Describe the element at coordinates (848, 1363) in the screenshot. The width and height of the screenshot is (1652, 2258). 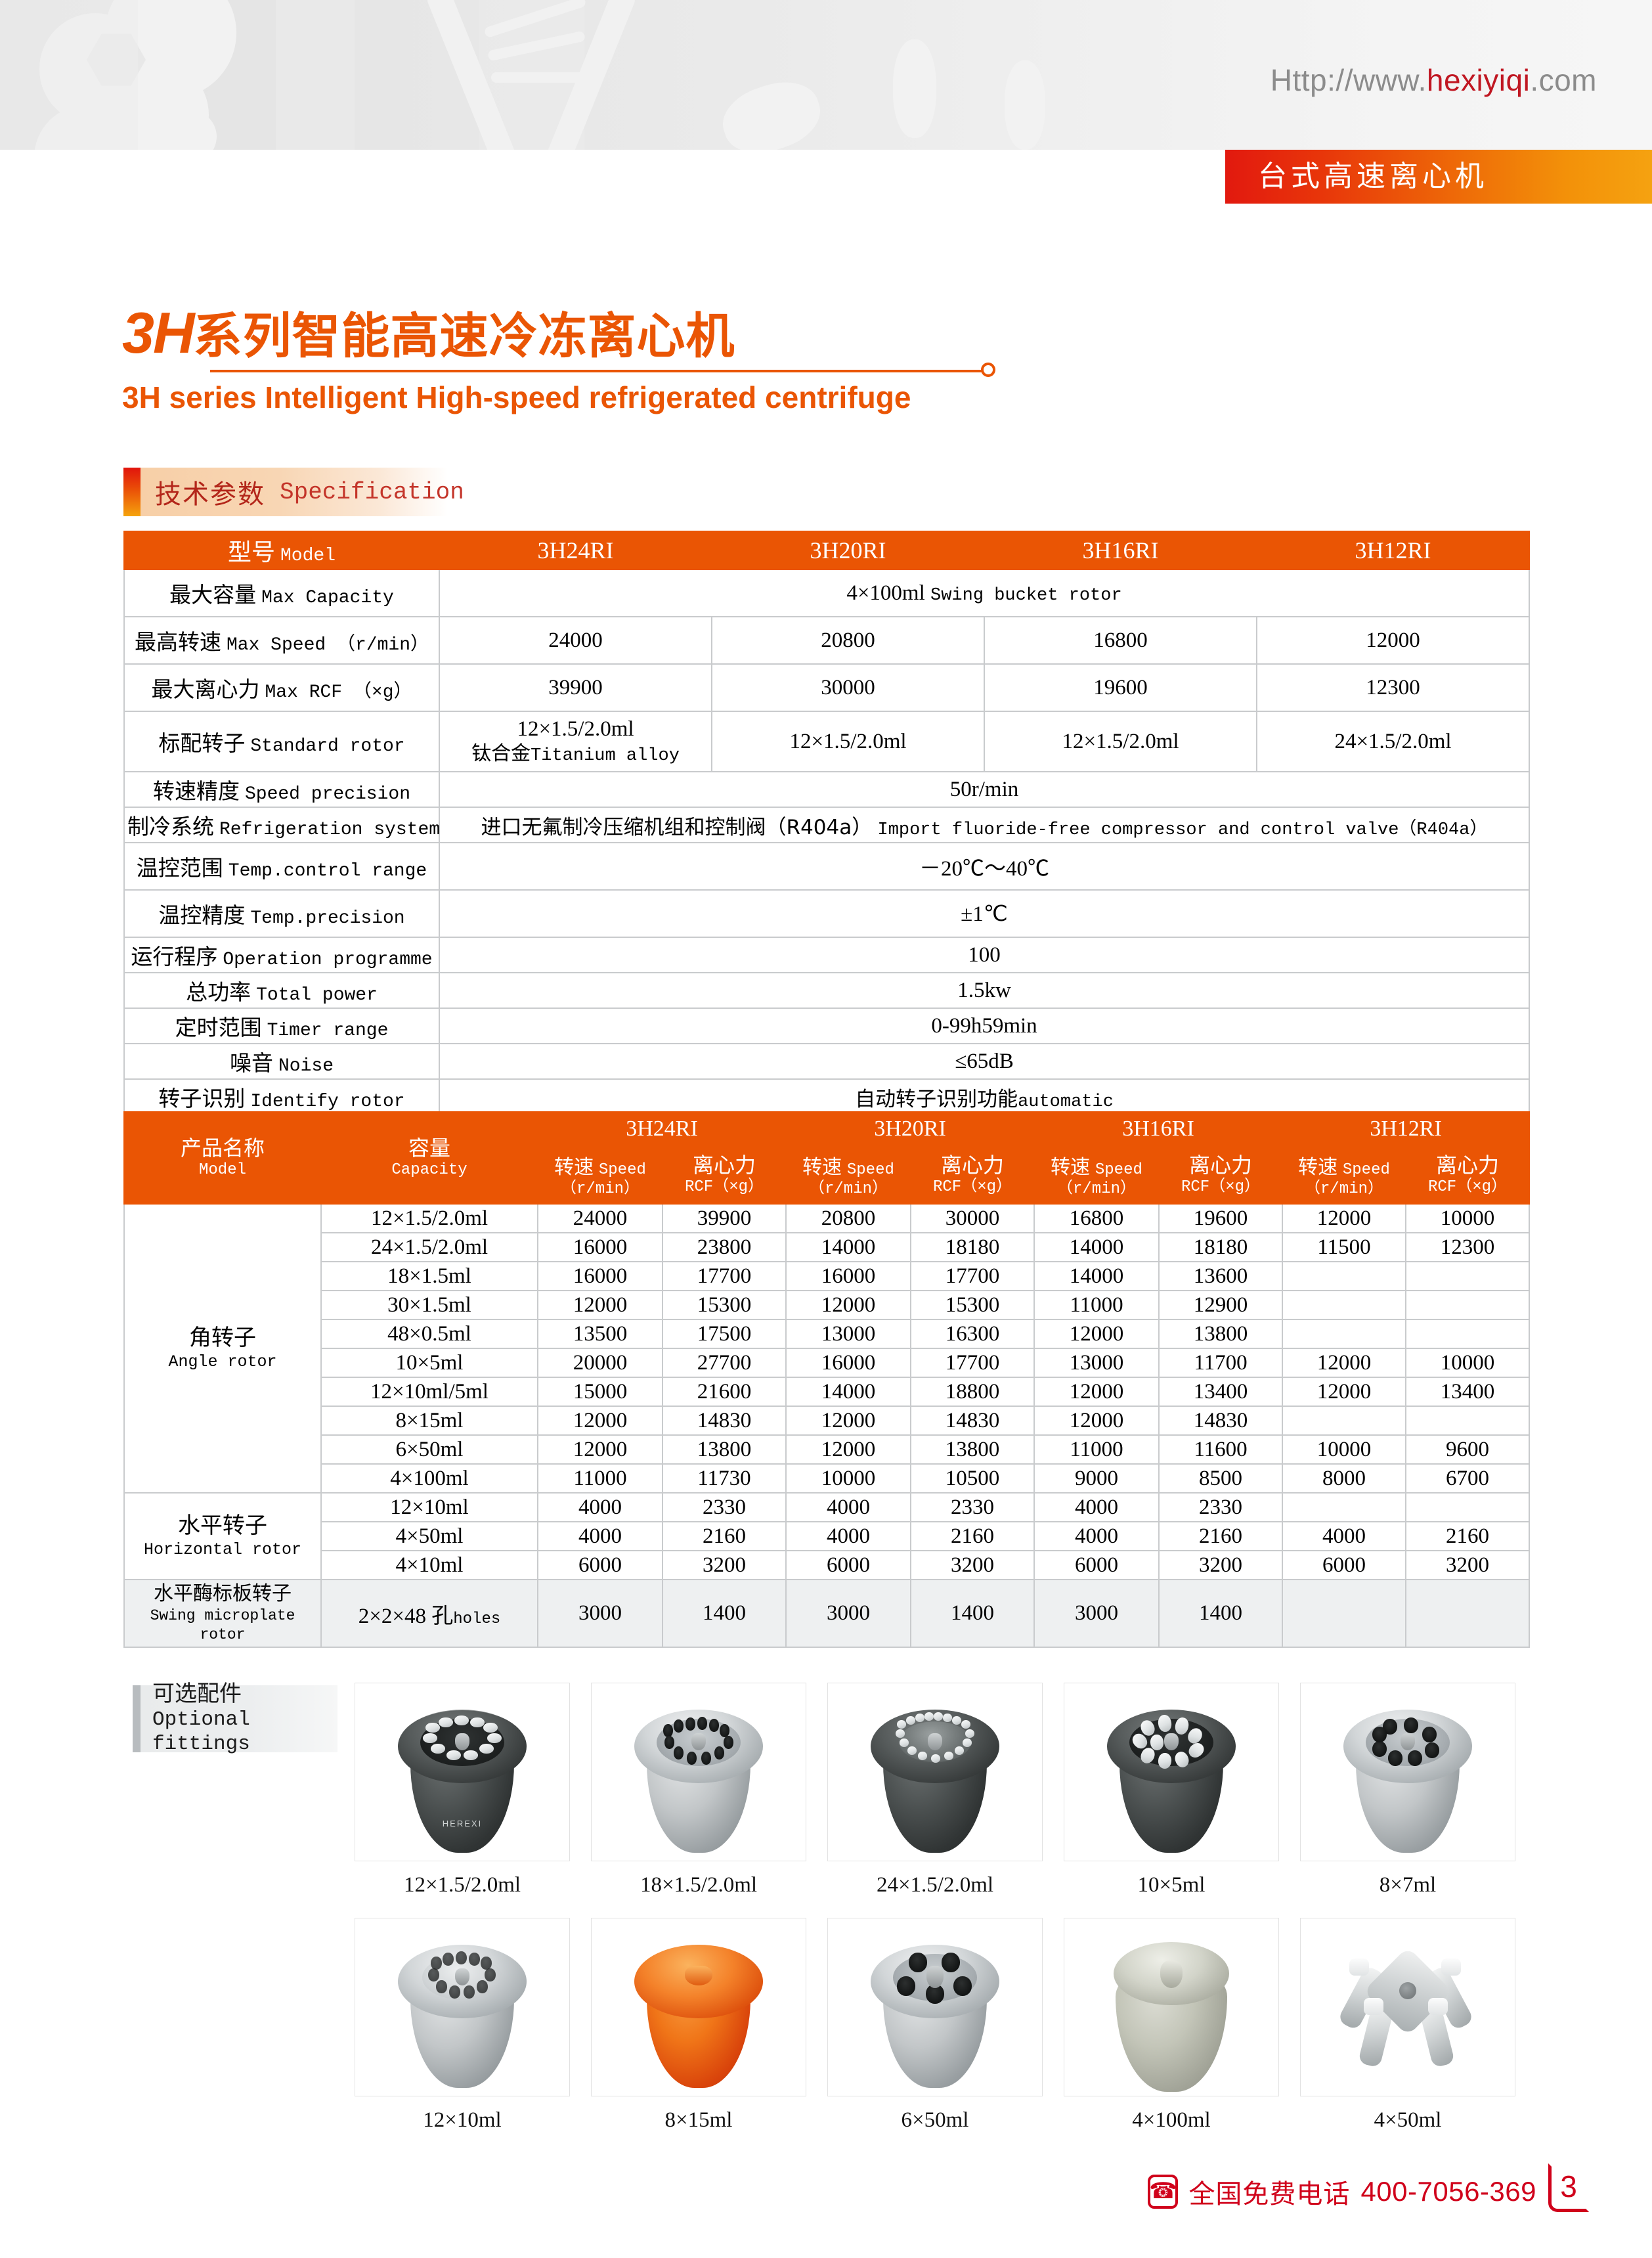
I see `rotor-cell: 16000` at that location.